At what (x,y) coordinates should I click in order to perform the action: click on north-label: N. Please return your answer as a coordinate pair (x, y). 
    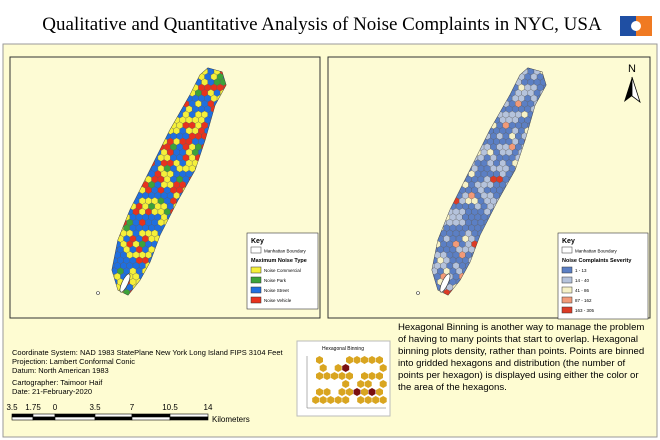
    Looking at the image, I should click on (632, 69).